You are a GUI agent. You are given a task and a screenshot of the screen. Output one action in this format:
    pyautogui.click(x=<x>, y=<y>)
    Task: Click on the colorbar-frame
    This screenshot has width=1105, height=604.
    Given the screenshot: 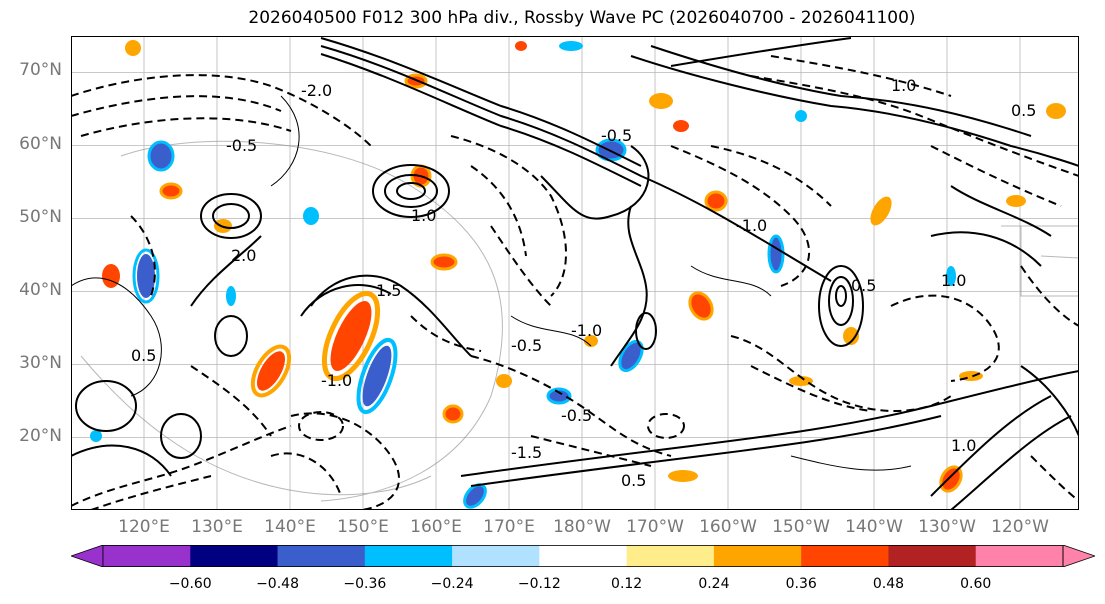 What is the action you would take?
    pyautogui.click(x=583, y=556)
    